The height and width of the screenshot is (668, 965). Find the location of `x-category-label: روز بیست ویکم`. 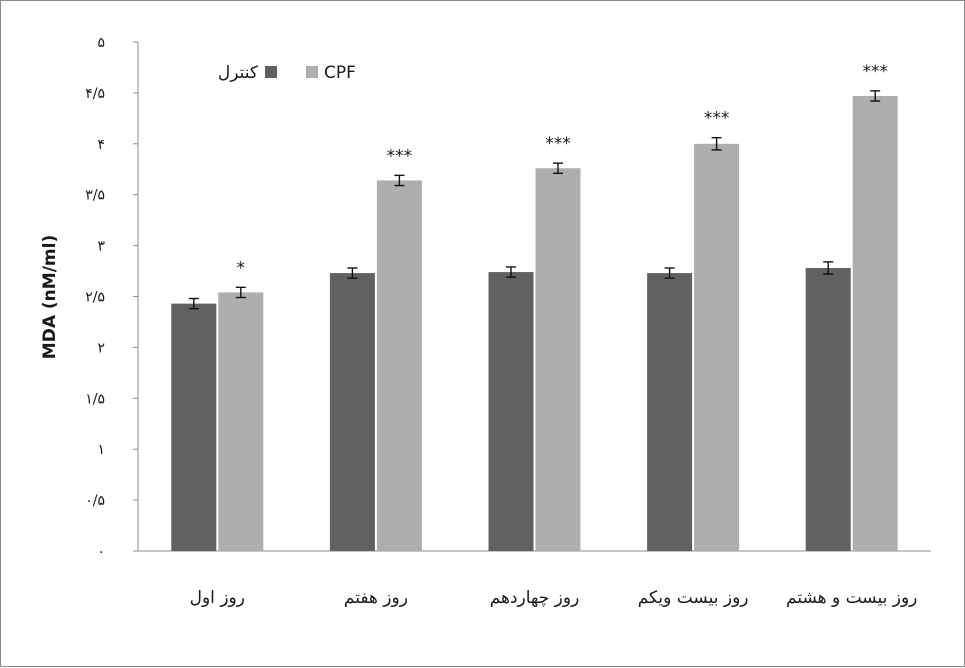

x-category-label: روز بیست ویکم is located at coordinates (693, 598).